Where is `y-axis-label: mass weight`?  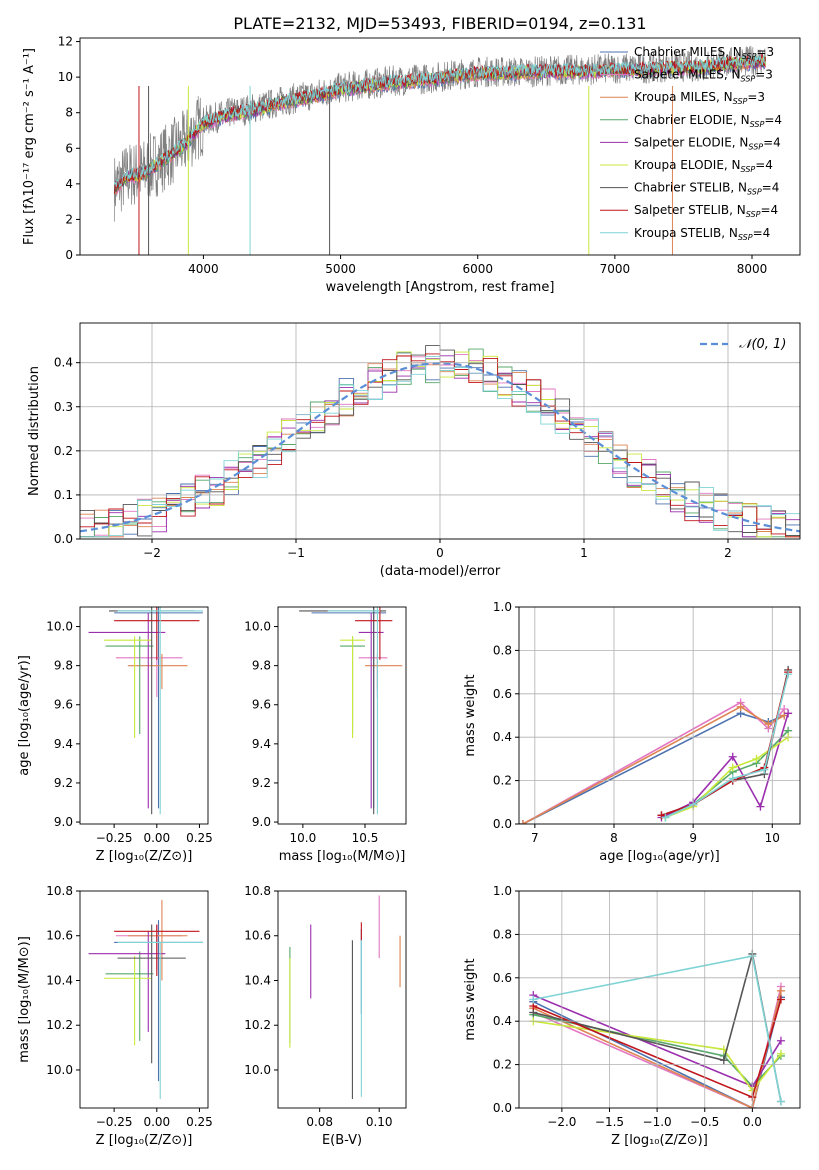 y-axis-label: mass weight is located at coordinates (470, 999).